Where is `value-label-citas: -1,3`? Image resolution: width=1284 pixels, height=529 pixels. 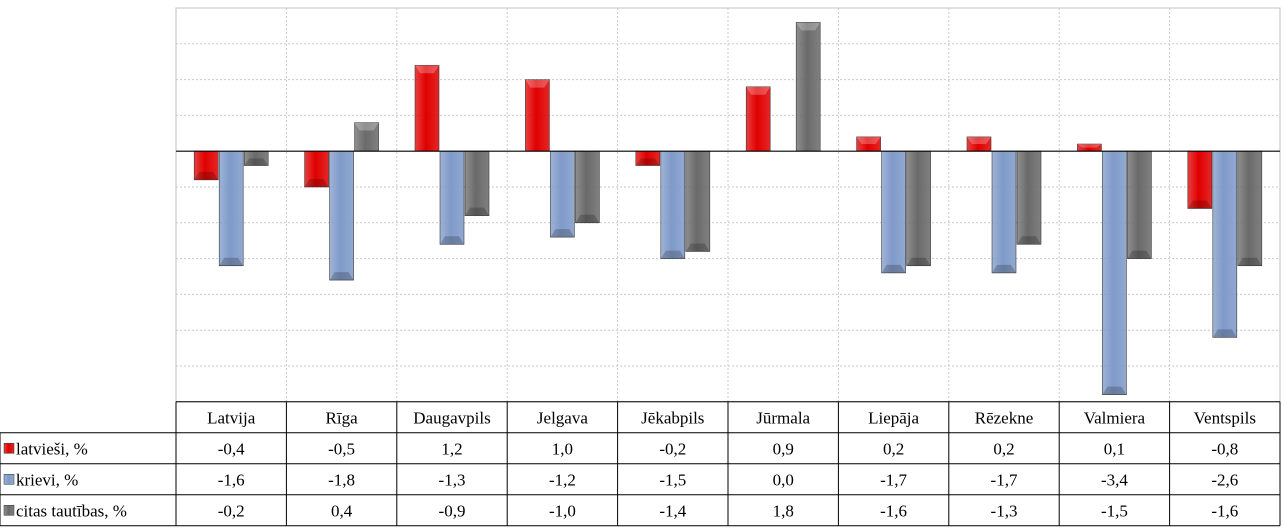
value-label-citas: -1,3 is located at coordinates (1004, 510).